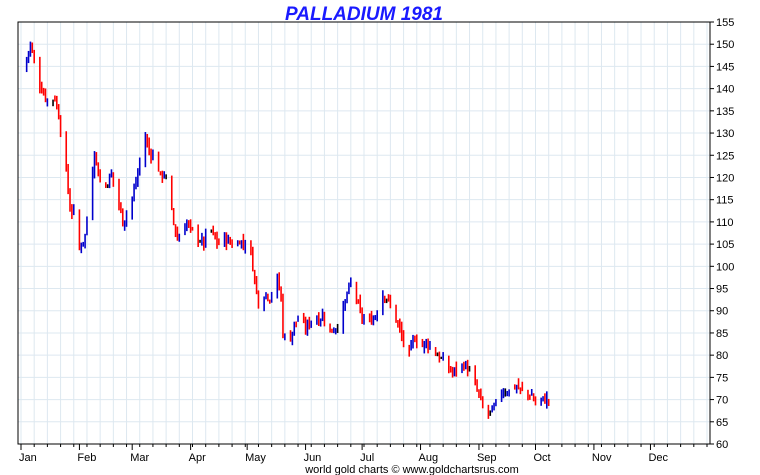 The image size is (760, 475). I want to click on x-tick-label: Nov, so click(602, 458).